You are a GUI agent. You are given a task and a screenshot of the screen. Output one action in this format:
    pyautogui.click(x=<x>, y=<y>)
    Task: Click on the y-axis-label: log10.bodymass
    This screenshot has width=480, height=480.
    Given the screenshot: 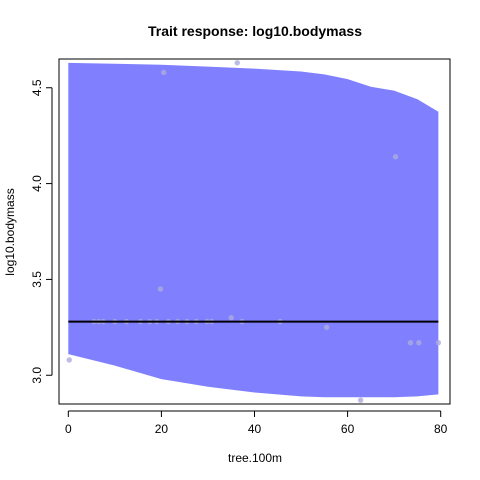 What is the action you would take?
    pyautogui.click(x=10, y=231)
    